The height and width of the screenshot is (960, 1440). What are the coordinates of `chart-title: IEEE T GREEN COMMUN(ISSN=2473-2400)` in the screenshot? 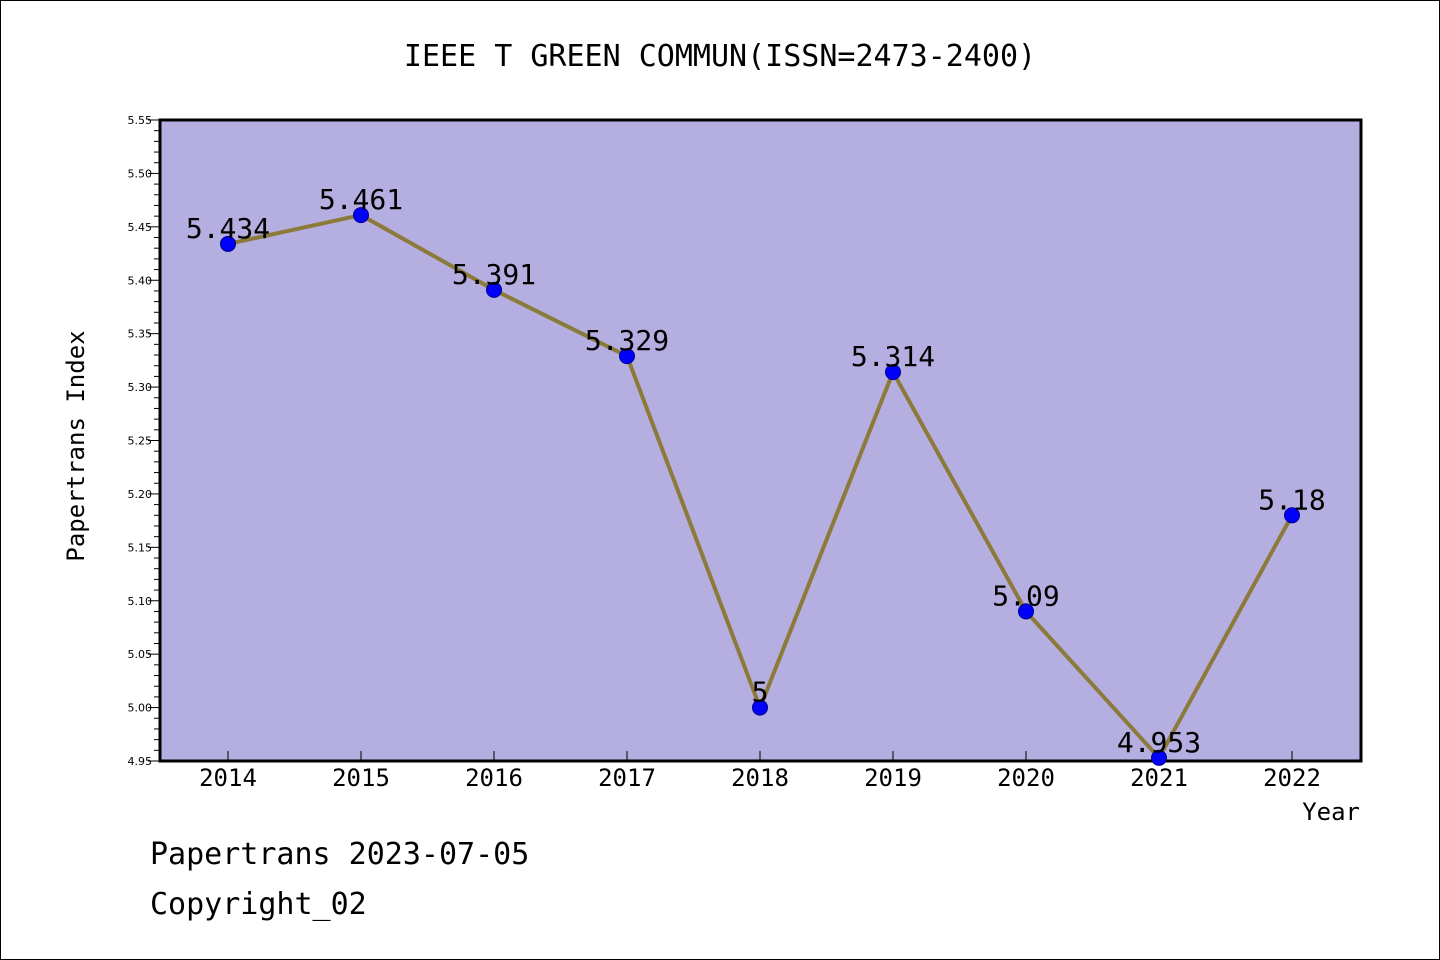 It's located at (720, 56).